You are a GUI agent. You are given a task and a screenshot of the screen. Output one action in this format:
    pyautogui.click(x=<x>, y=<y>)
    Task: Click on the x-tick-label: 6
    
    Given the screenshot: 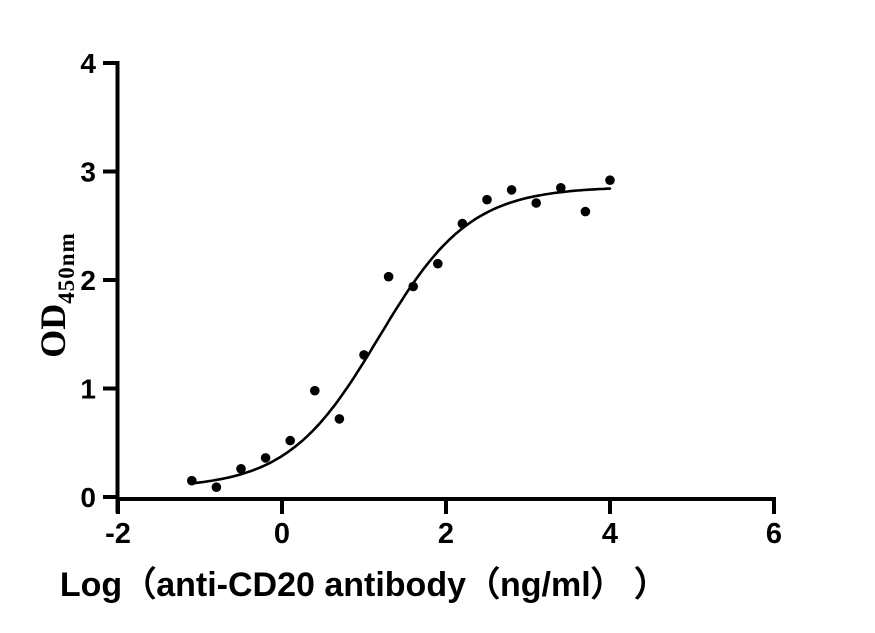 What is the action you would take?
    pyautogui.click(x=774, y=534)
    